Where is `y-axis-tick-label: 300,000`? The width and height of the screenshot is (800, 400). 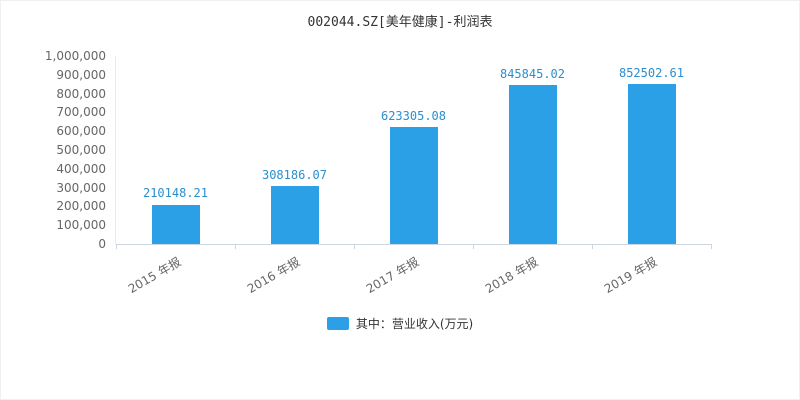 y-axis-tick-label: 300,000 is located at coordinates (81, 187).